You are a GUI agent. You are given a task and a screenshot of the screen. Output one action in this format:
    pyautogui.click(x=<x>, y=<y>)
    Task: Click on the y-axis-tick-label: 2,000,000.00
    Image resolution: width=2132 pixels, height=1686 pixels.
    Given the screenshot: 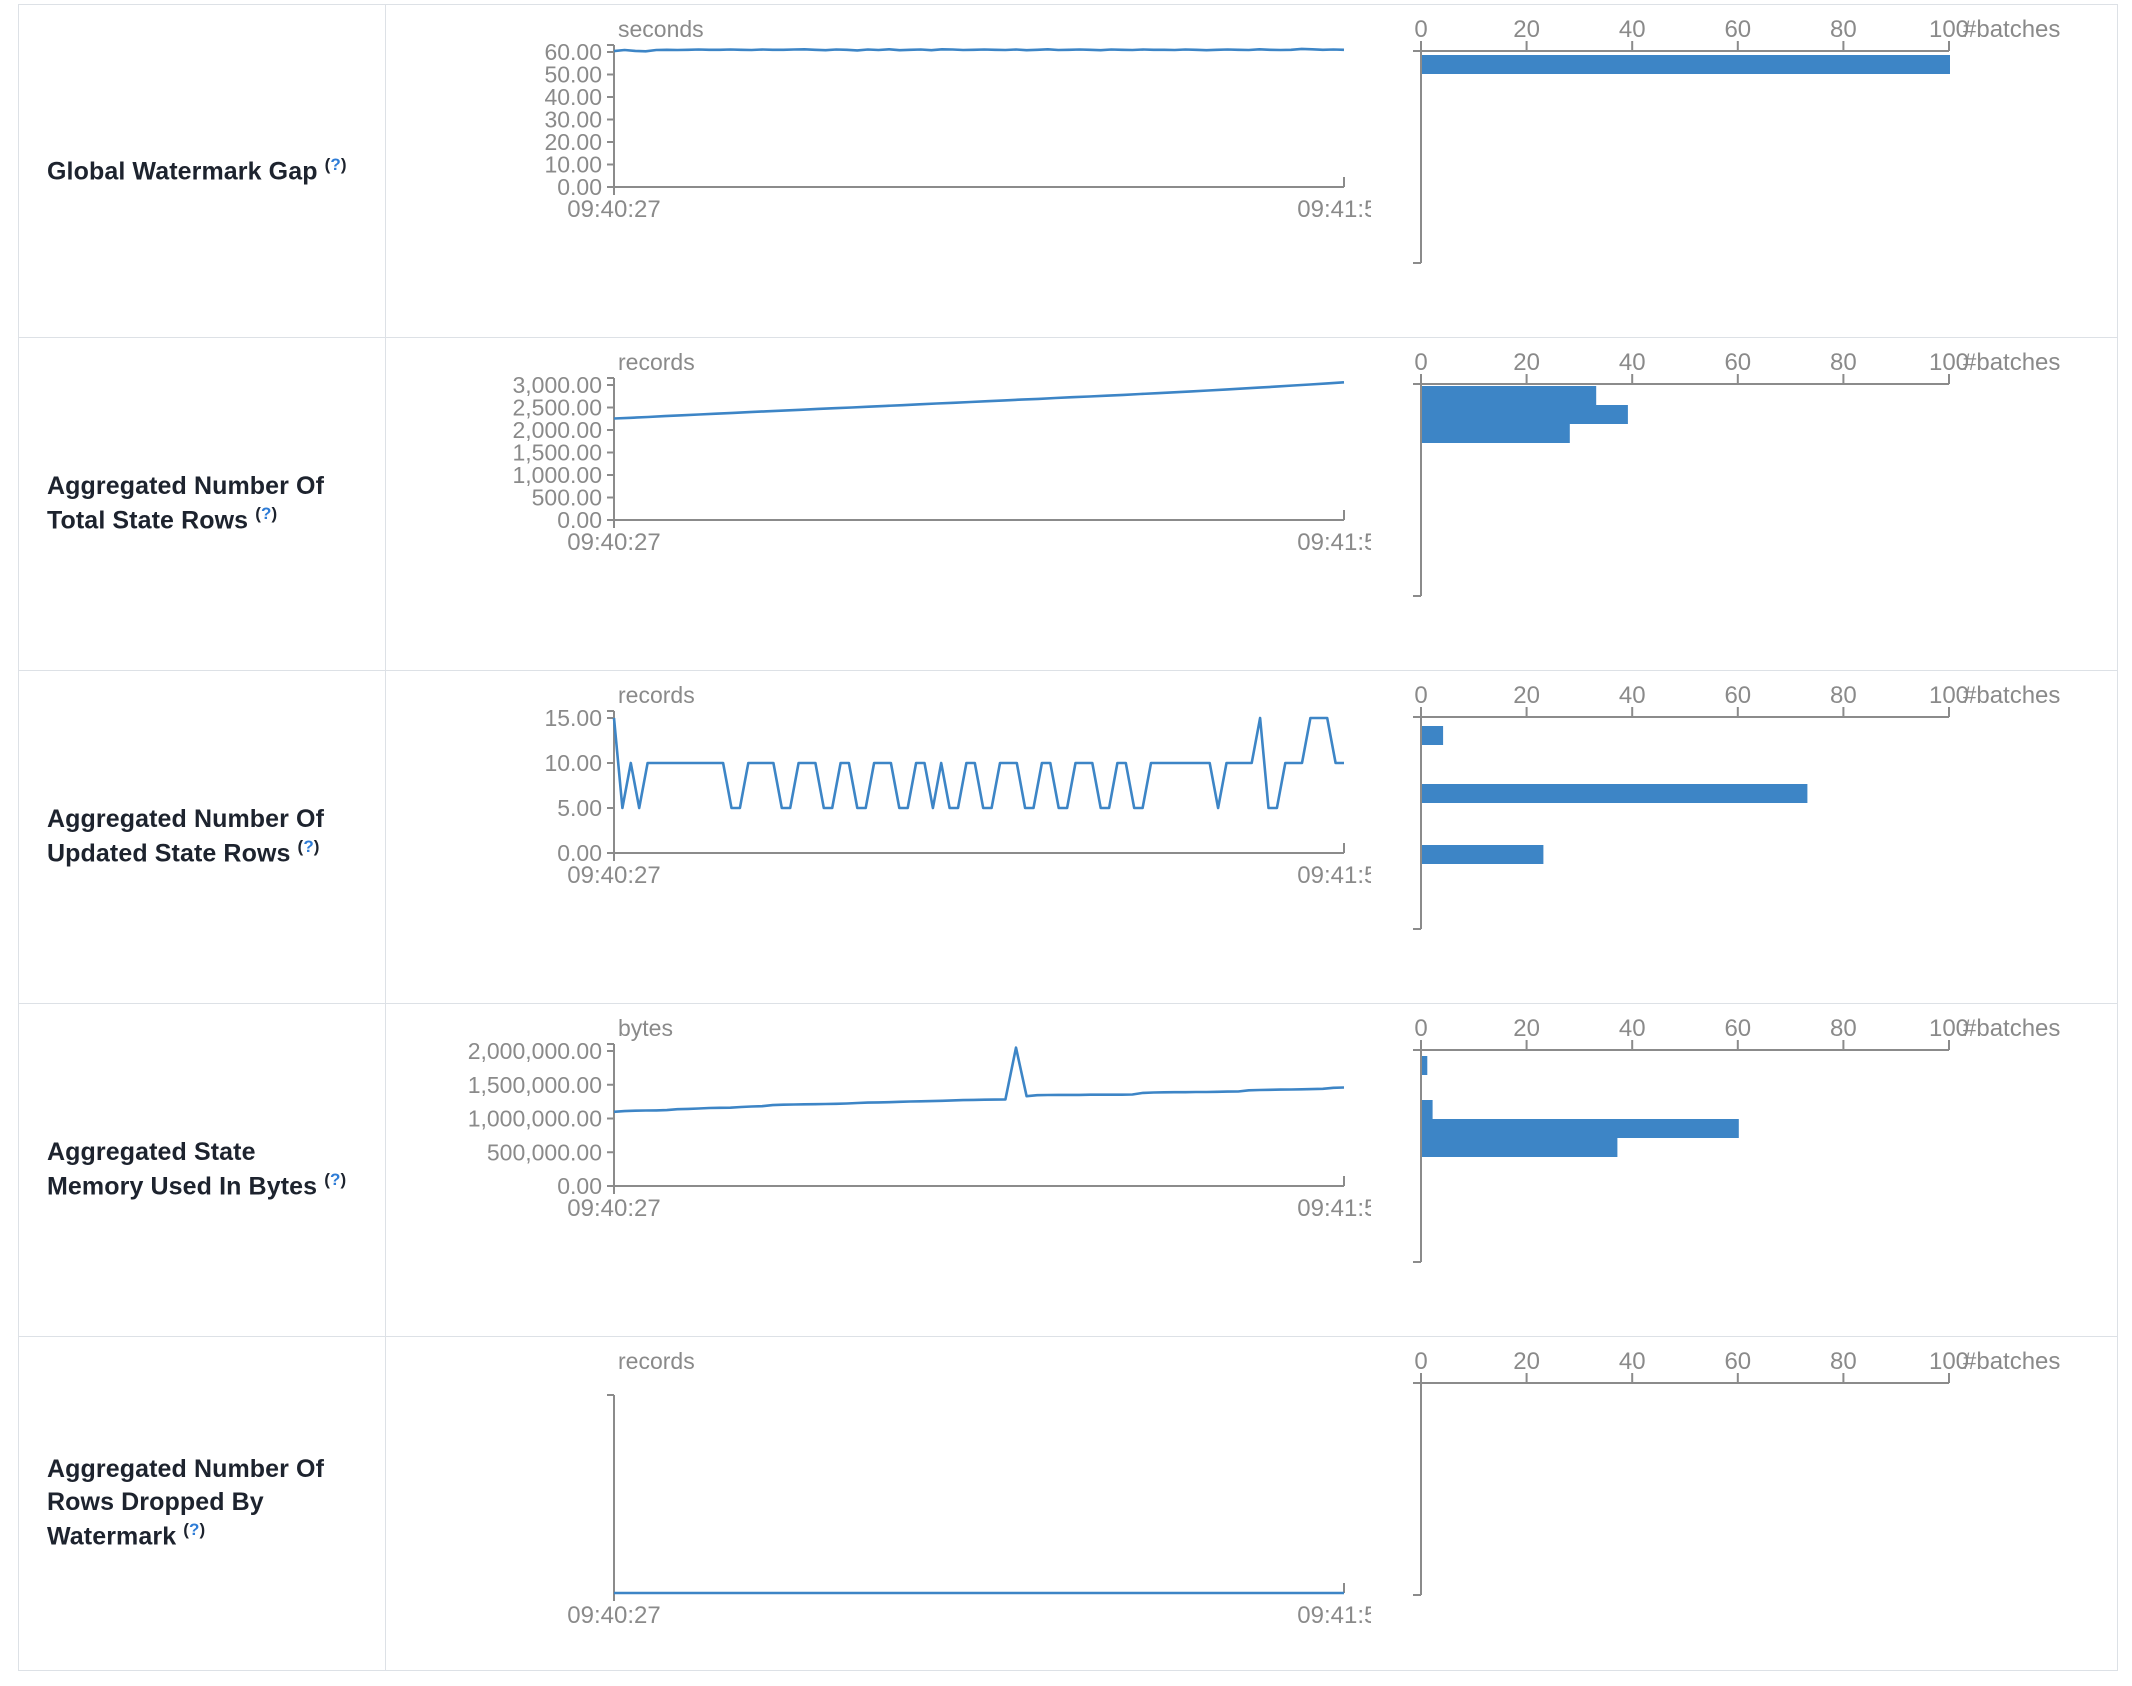 What is the action you would take?
    pyautogui.click(x=535, y=1051)
    